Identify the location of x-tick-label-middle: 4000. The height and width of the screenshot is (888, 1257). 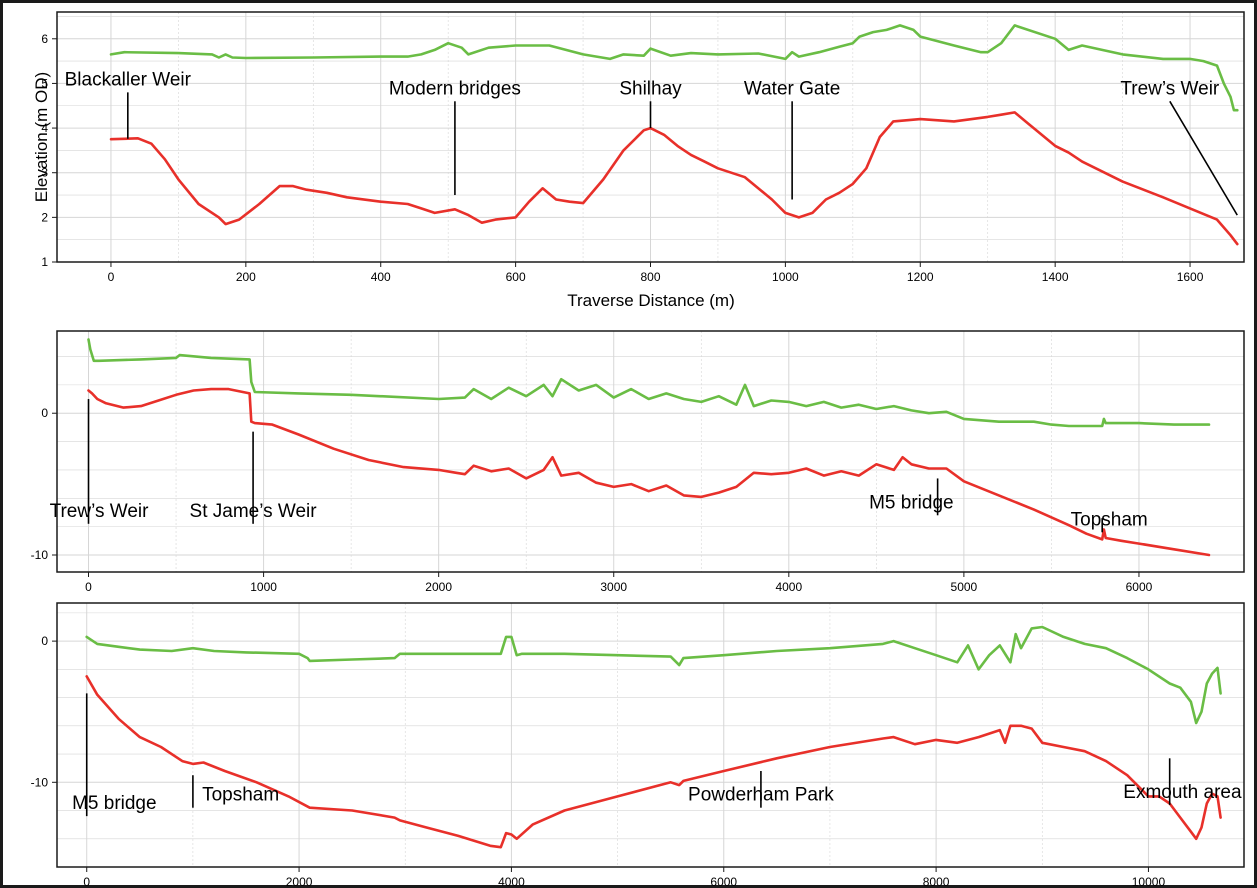
(788, 587).